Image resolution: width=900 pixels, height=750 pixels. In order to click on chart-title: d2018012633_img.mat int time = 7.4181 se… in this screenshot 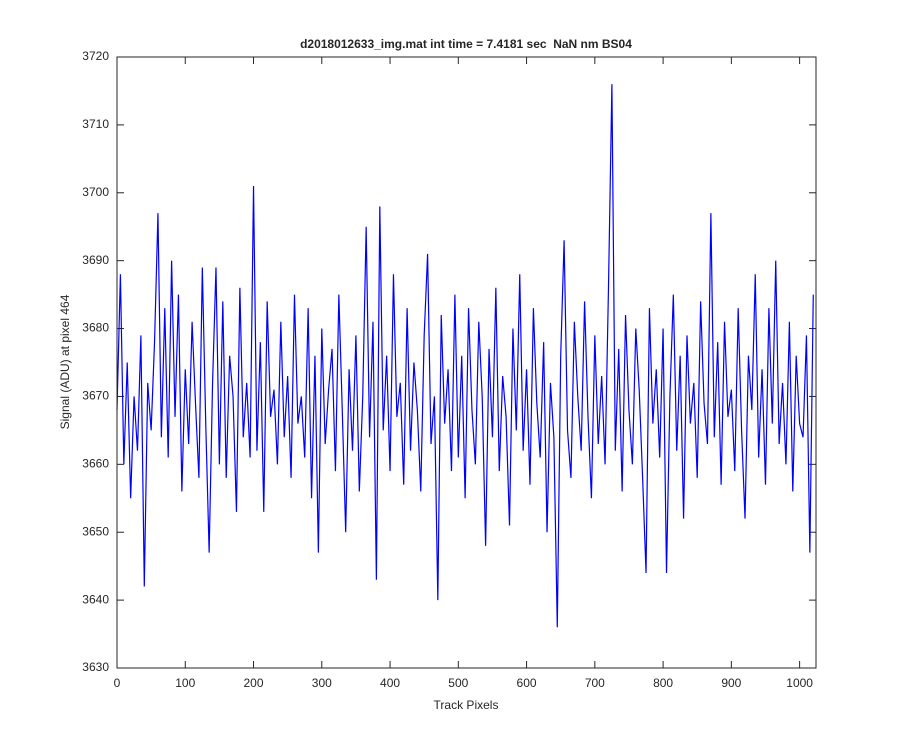, I will do `click(466, 44)`.